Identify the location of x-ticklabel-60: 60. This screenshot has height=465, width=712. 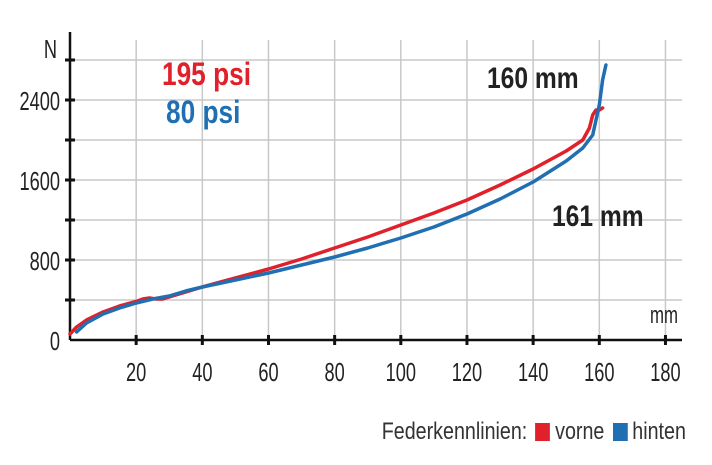
(268, 372).